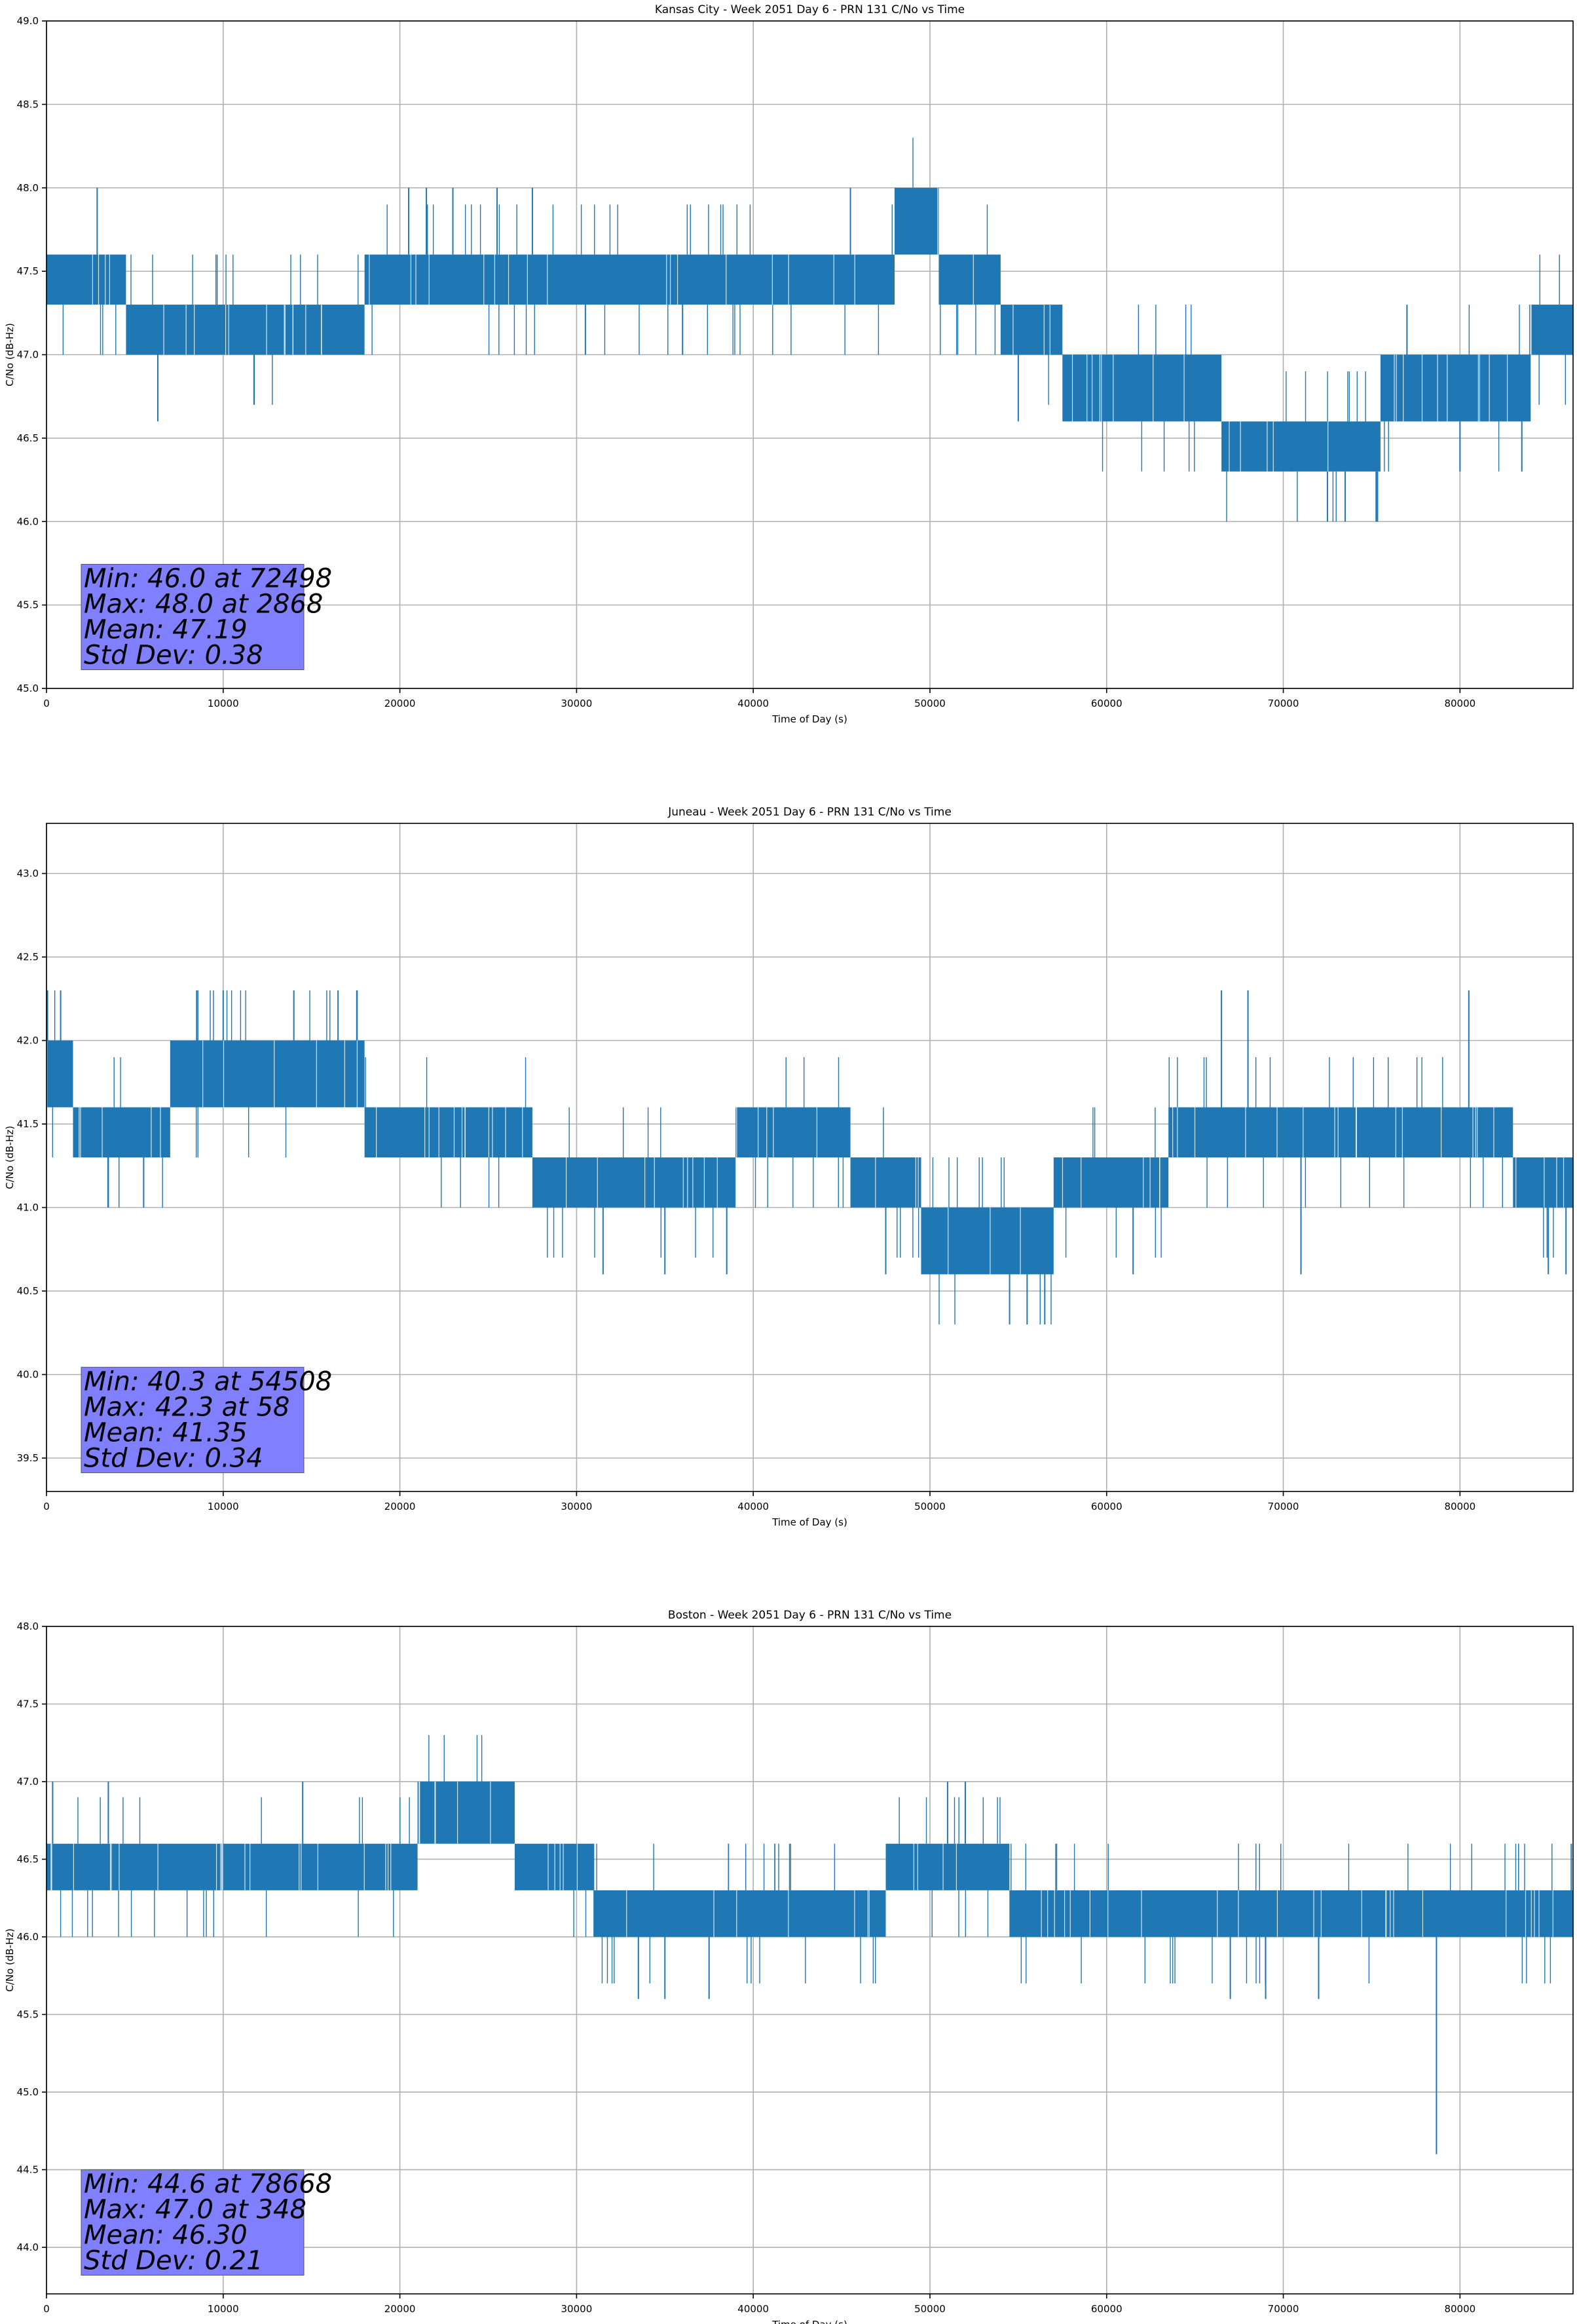 This screenshot has width=1577, height=2324. What do you see at coordinates (166, 2235) in the screenshot?
I see `stats-line: Mean: 46.30` at bounding box center [166, 2235].